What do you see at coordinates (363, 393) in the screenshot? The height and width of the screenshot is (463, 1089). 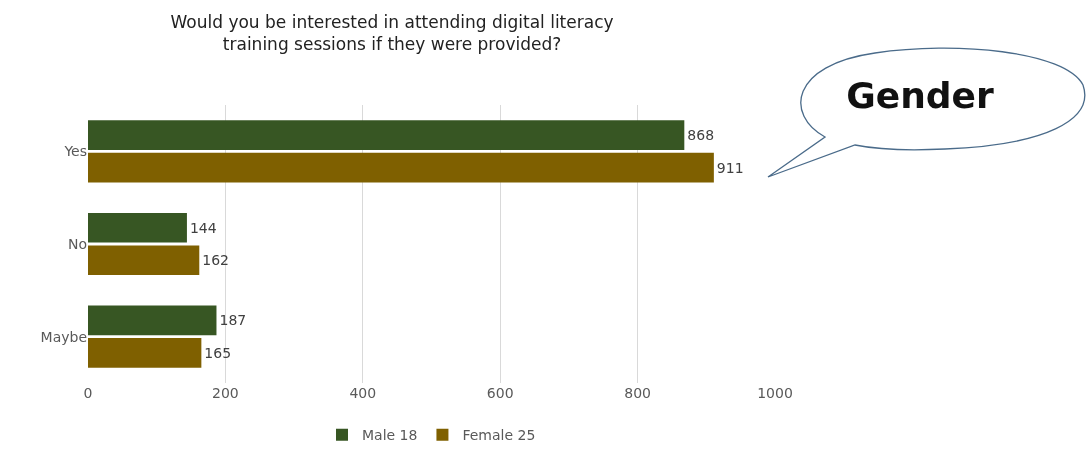 I see `x-tick-label: 400` at bounding box center [363, 393].